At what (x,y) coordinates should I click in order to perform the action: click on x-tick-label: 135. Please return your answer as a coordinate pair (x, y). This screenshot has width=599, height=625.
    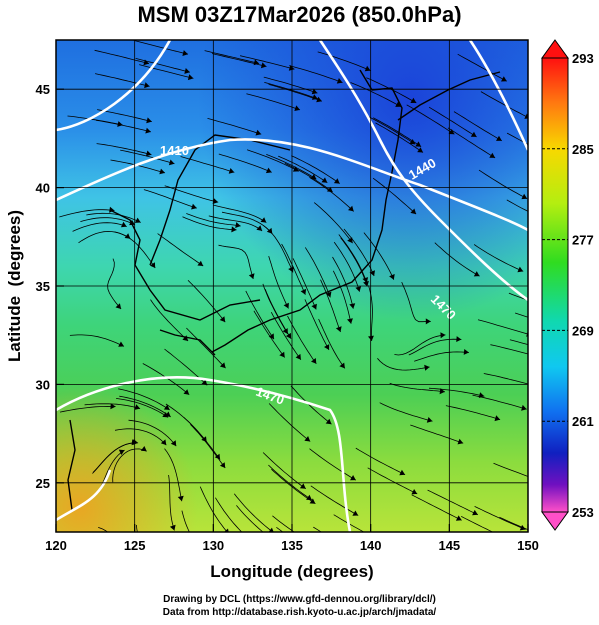
    Looking at the image, I should click on (292, 545).